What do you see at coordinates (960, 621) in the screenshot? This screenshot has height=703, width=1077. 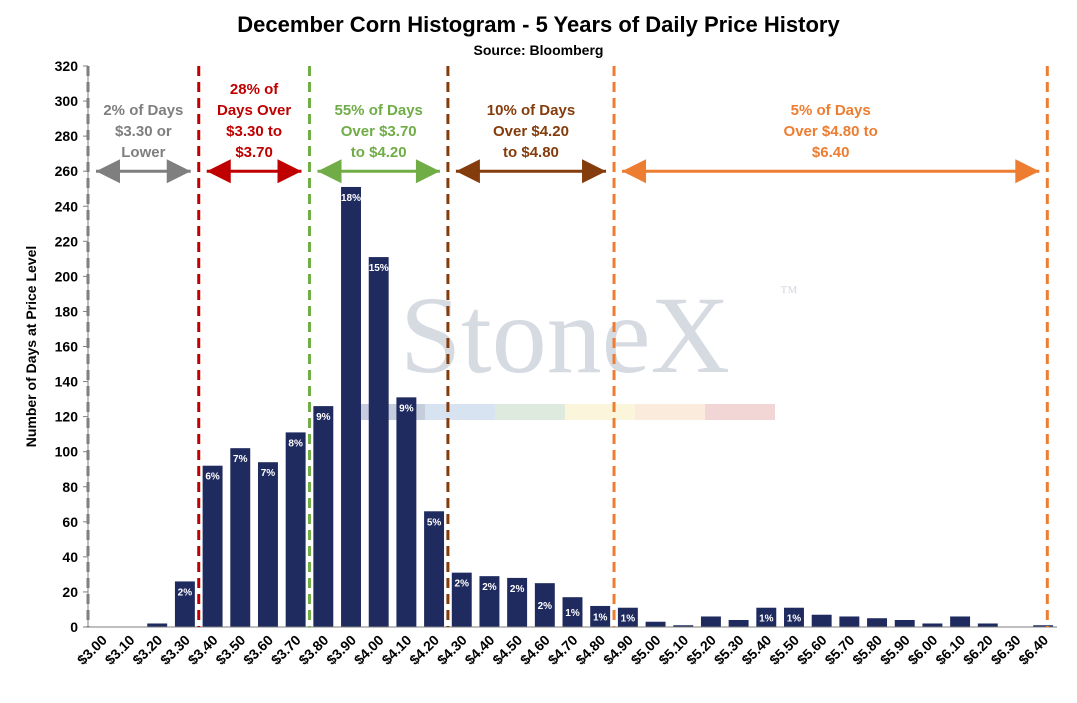 I see `bar-$6.10` at bounding box center [960, 621].